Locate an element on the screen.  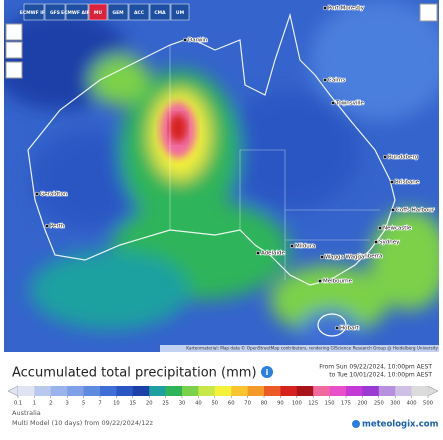
city-label: Newcastle is located at coordinates (397, 229).